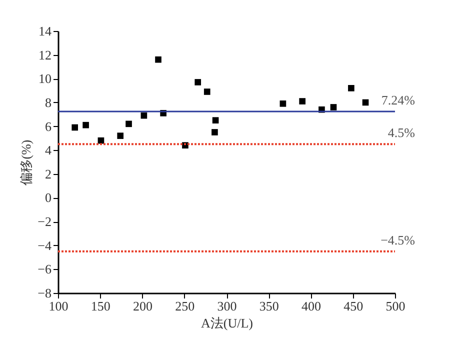 The width and height of the screenshot is (470, 342). Describe the element at coordinates (227, 323) in the screenshot. I see `x-axis-title: A法(U/L)` at that location.